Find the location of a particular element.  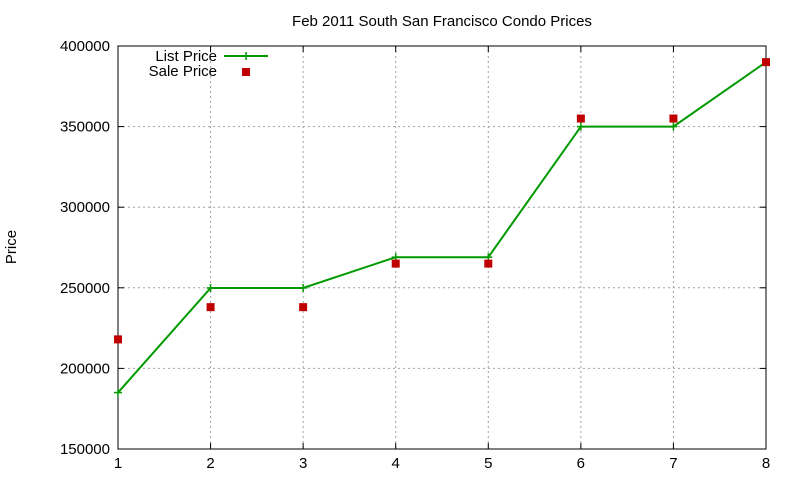

legend-swatch-list-price is located at coordinates (246, 56).